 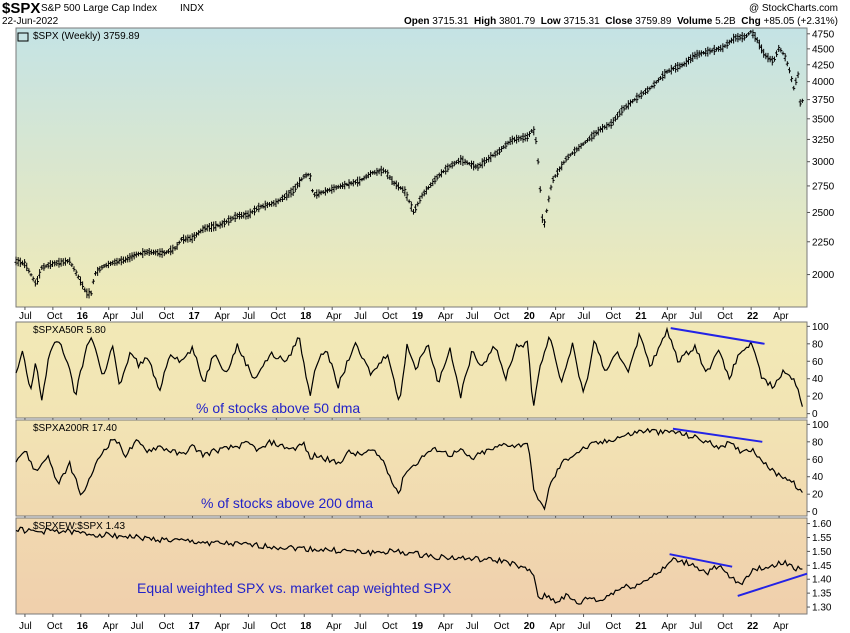 What do you see at coordinates (416, 21) in the screenshot?
I see `open-label: Open` at bounding box center [416, 21].